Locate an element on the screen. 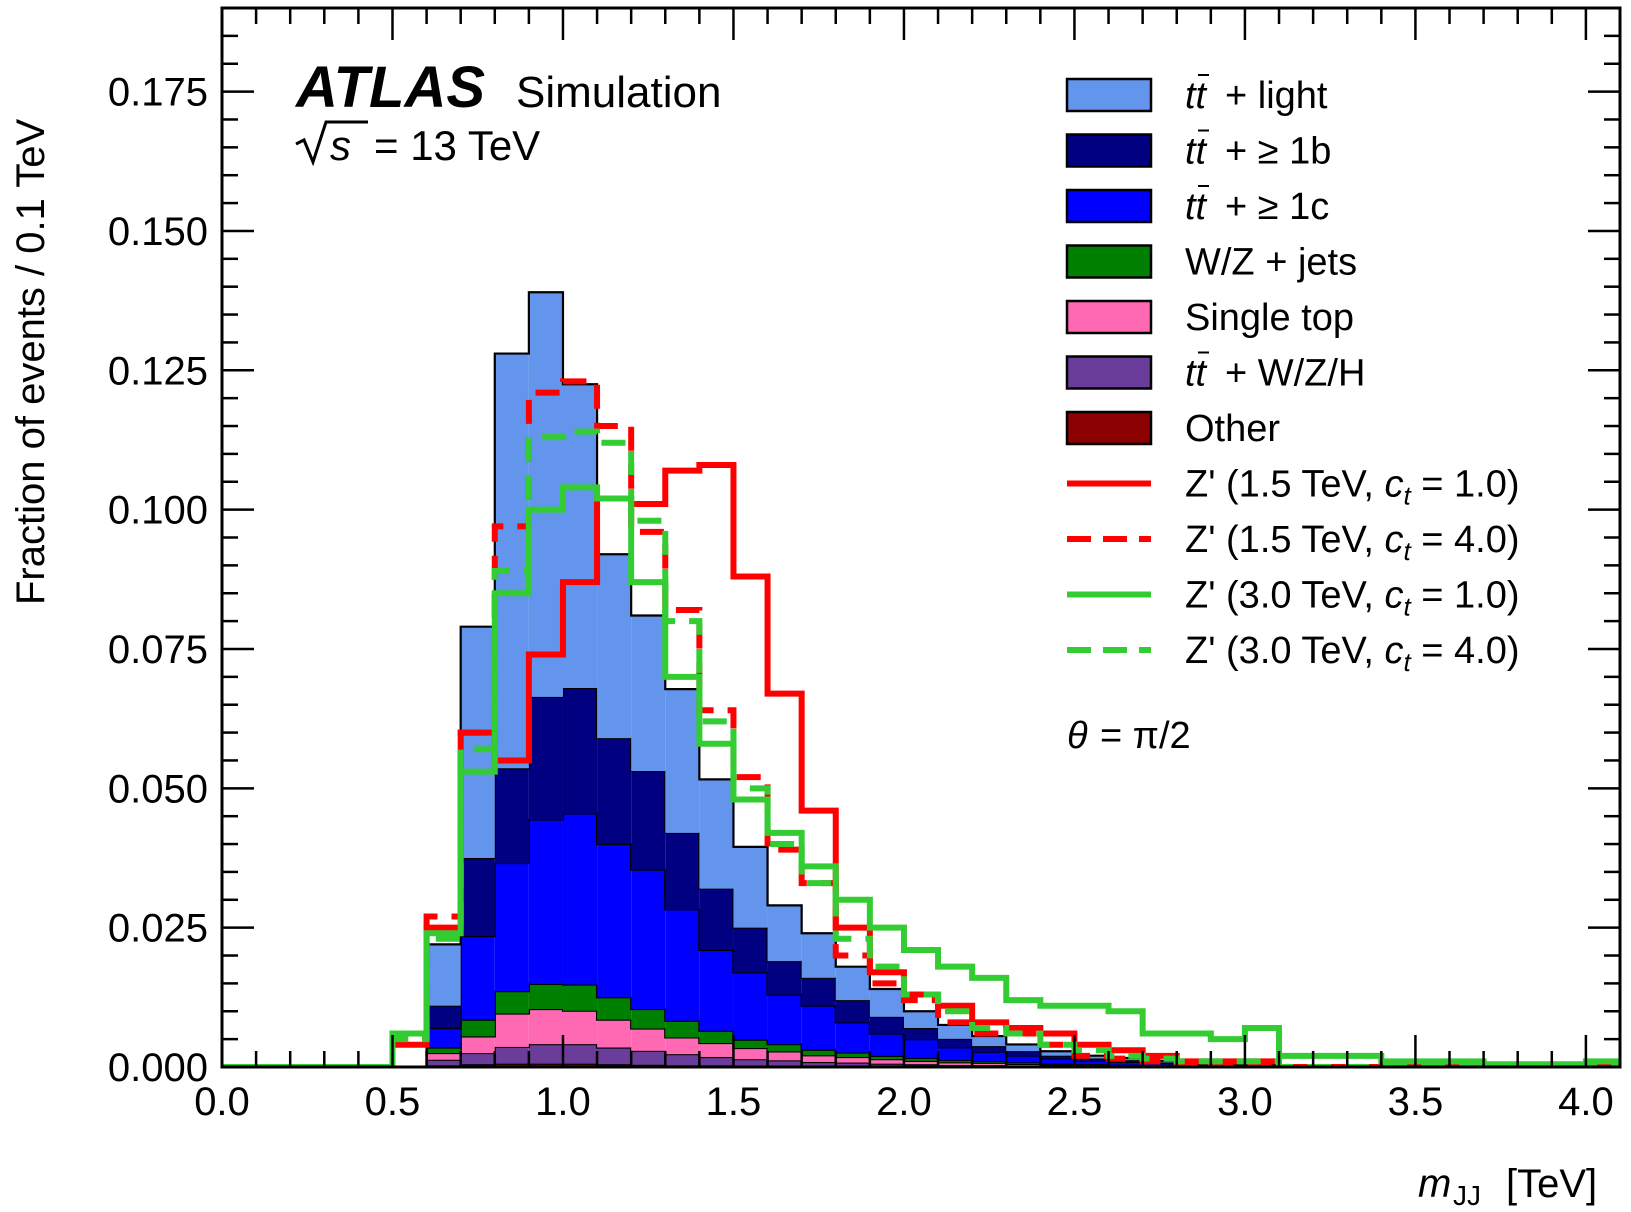 The height and width of the screenshot is (1212, 1631). sqrt-symbol is located at coordinates (331, 143).